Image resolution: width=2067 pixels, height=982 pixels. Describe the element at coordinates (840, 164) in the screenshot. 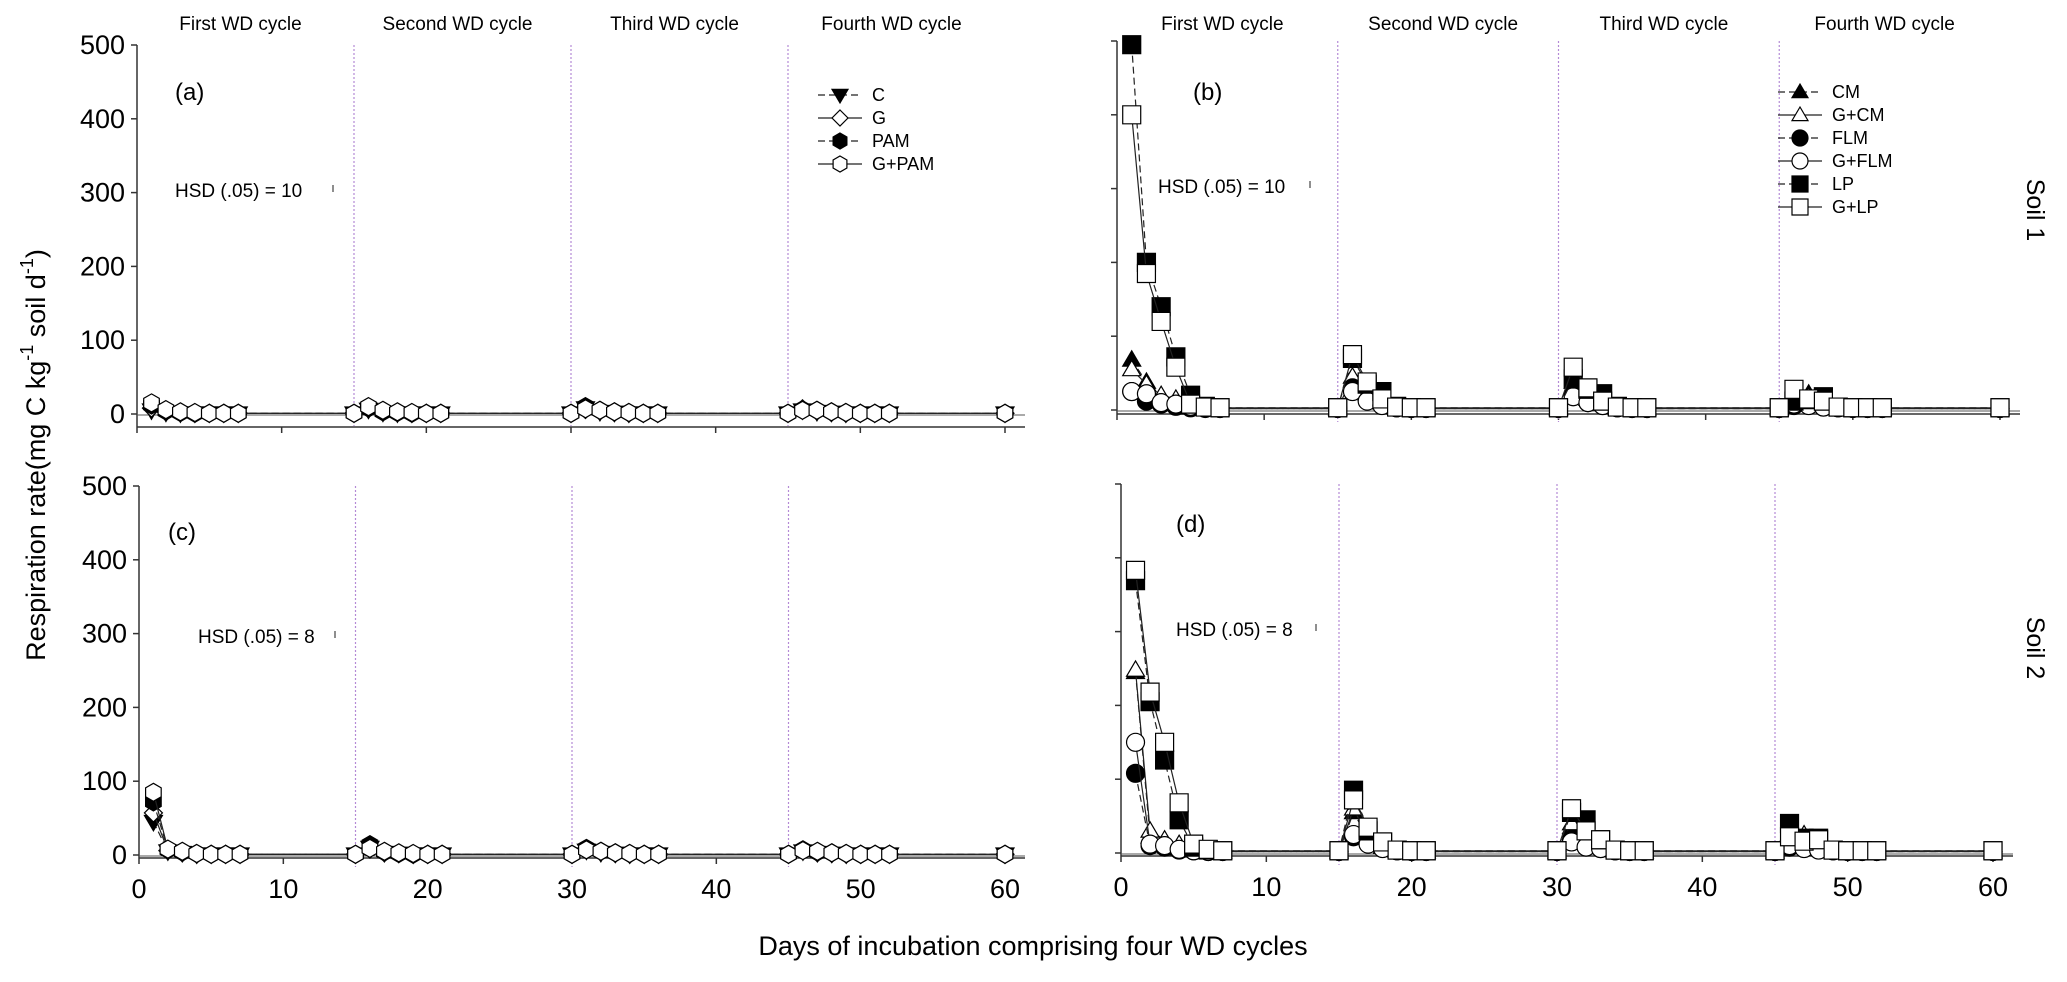

I see `legend-marker-G+PAM` at that location.